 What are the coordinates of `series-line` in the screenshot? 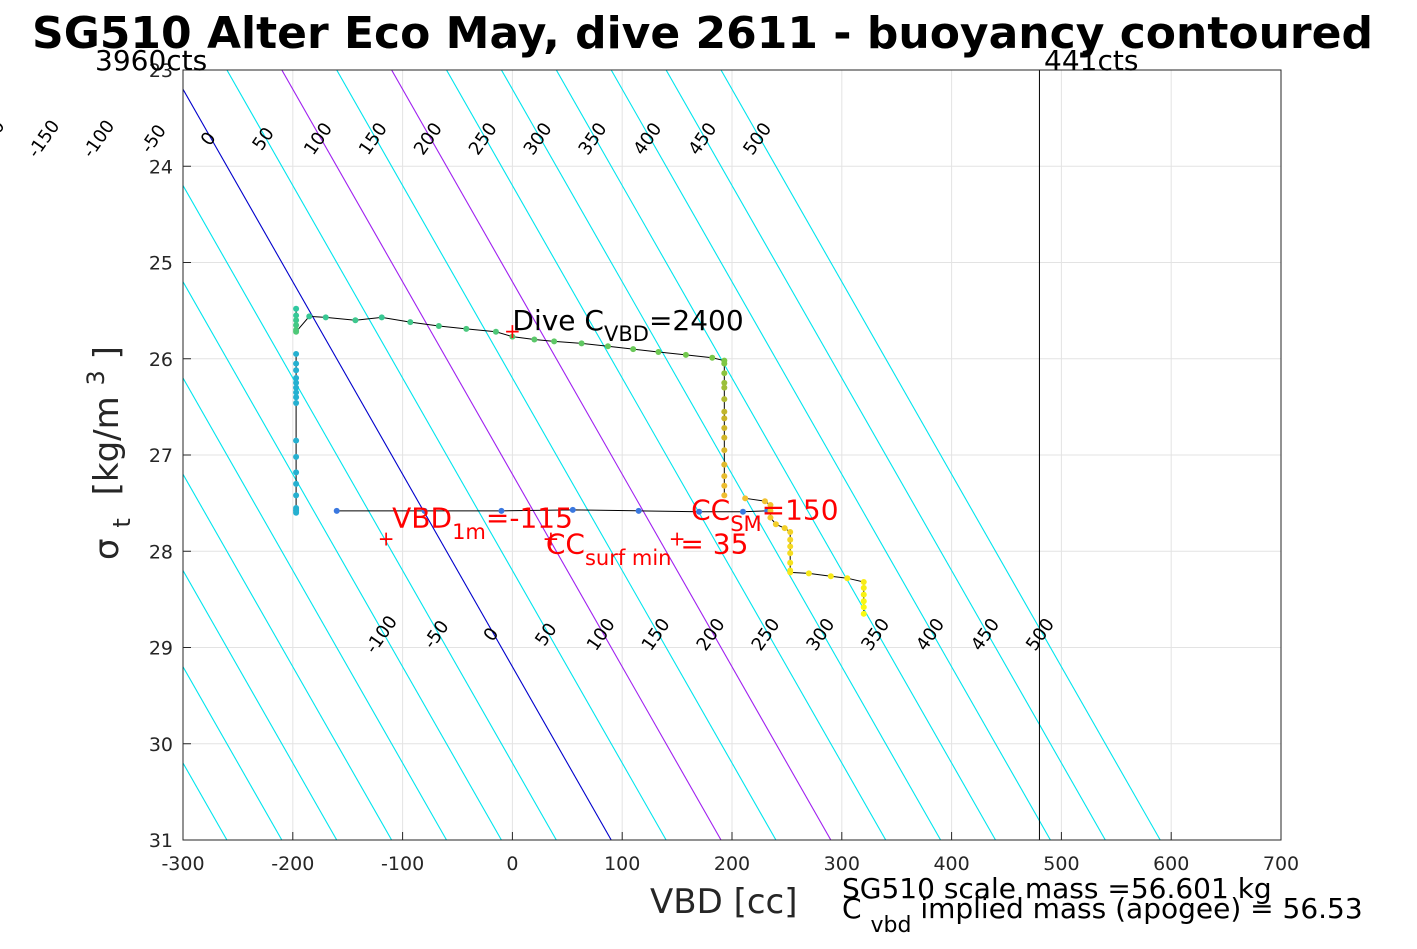 It's located at (552, 511).